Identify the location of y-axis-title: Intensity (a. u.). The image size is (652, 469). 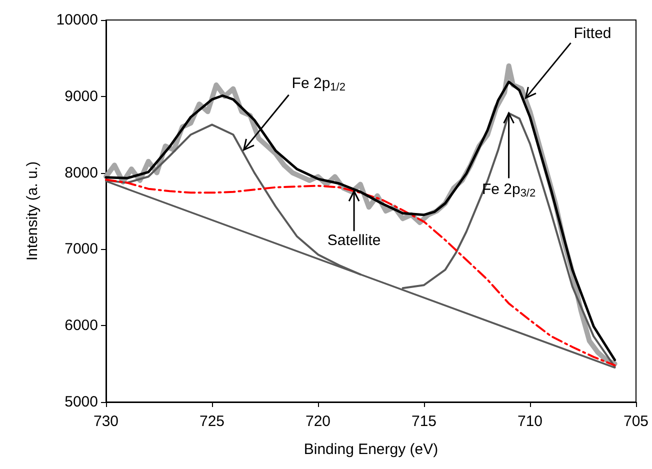
(32, 211).